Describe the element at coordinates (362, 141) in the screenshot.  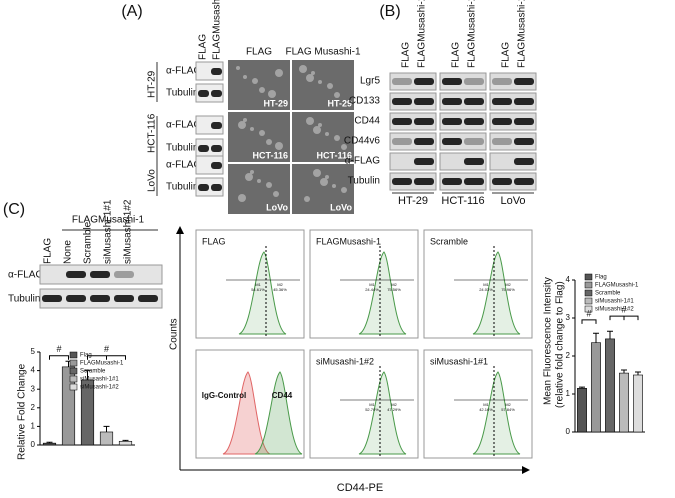
I see `row-label: CD44v6` at that location.